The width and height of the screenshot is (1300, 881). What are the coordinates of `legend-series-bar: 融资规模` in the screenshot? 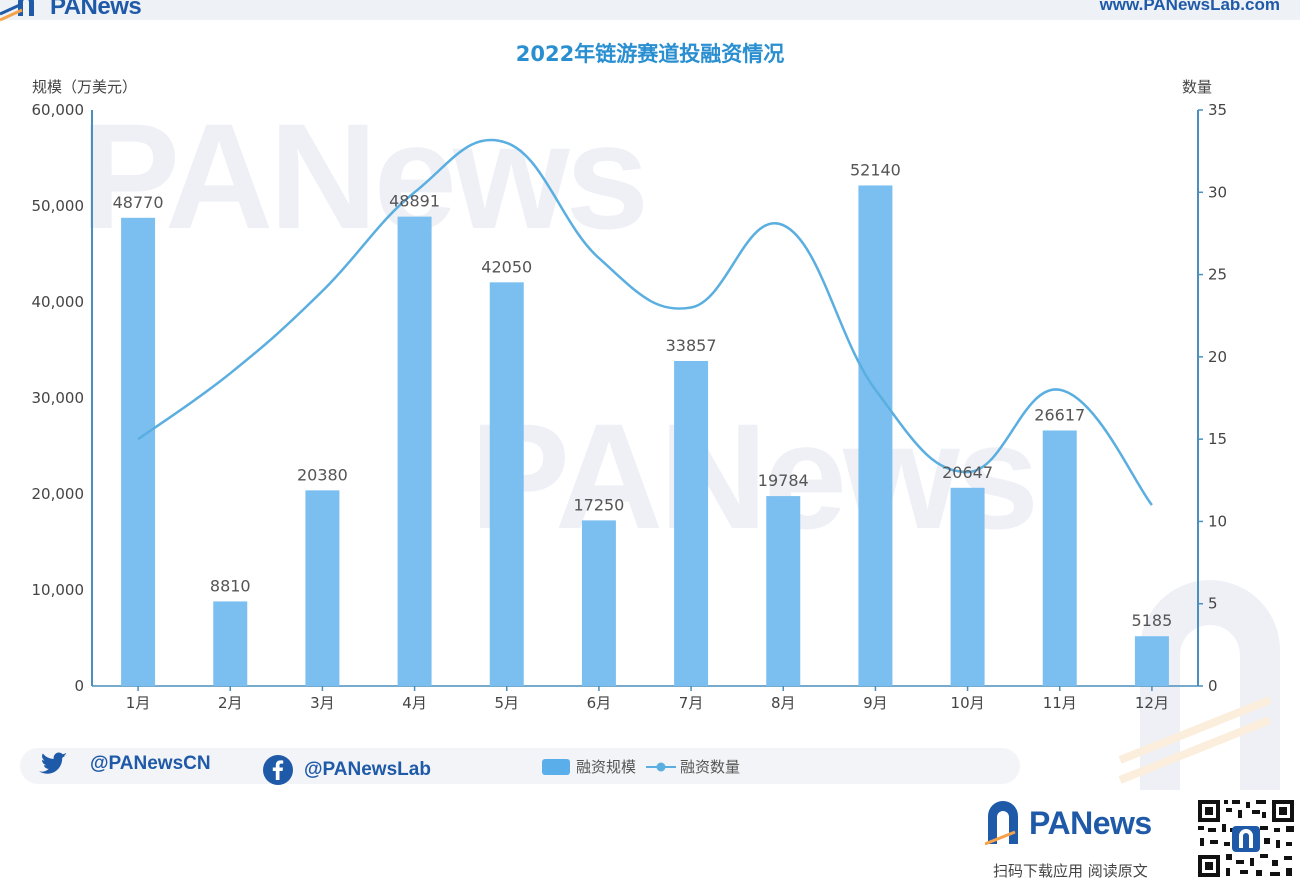 It's located at (606, 766).